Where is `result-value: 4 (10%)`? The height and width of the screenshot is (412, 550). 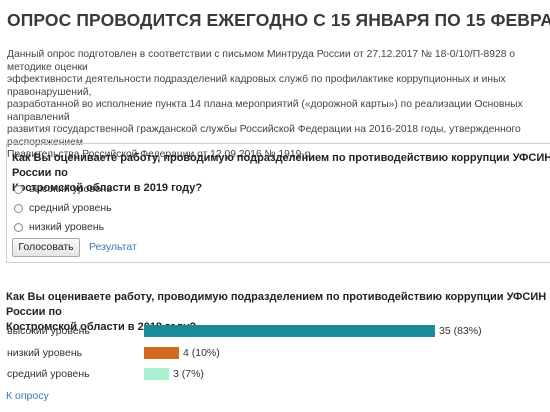
result-value: 4 (10%) is located at coordinates (201, 353).